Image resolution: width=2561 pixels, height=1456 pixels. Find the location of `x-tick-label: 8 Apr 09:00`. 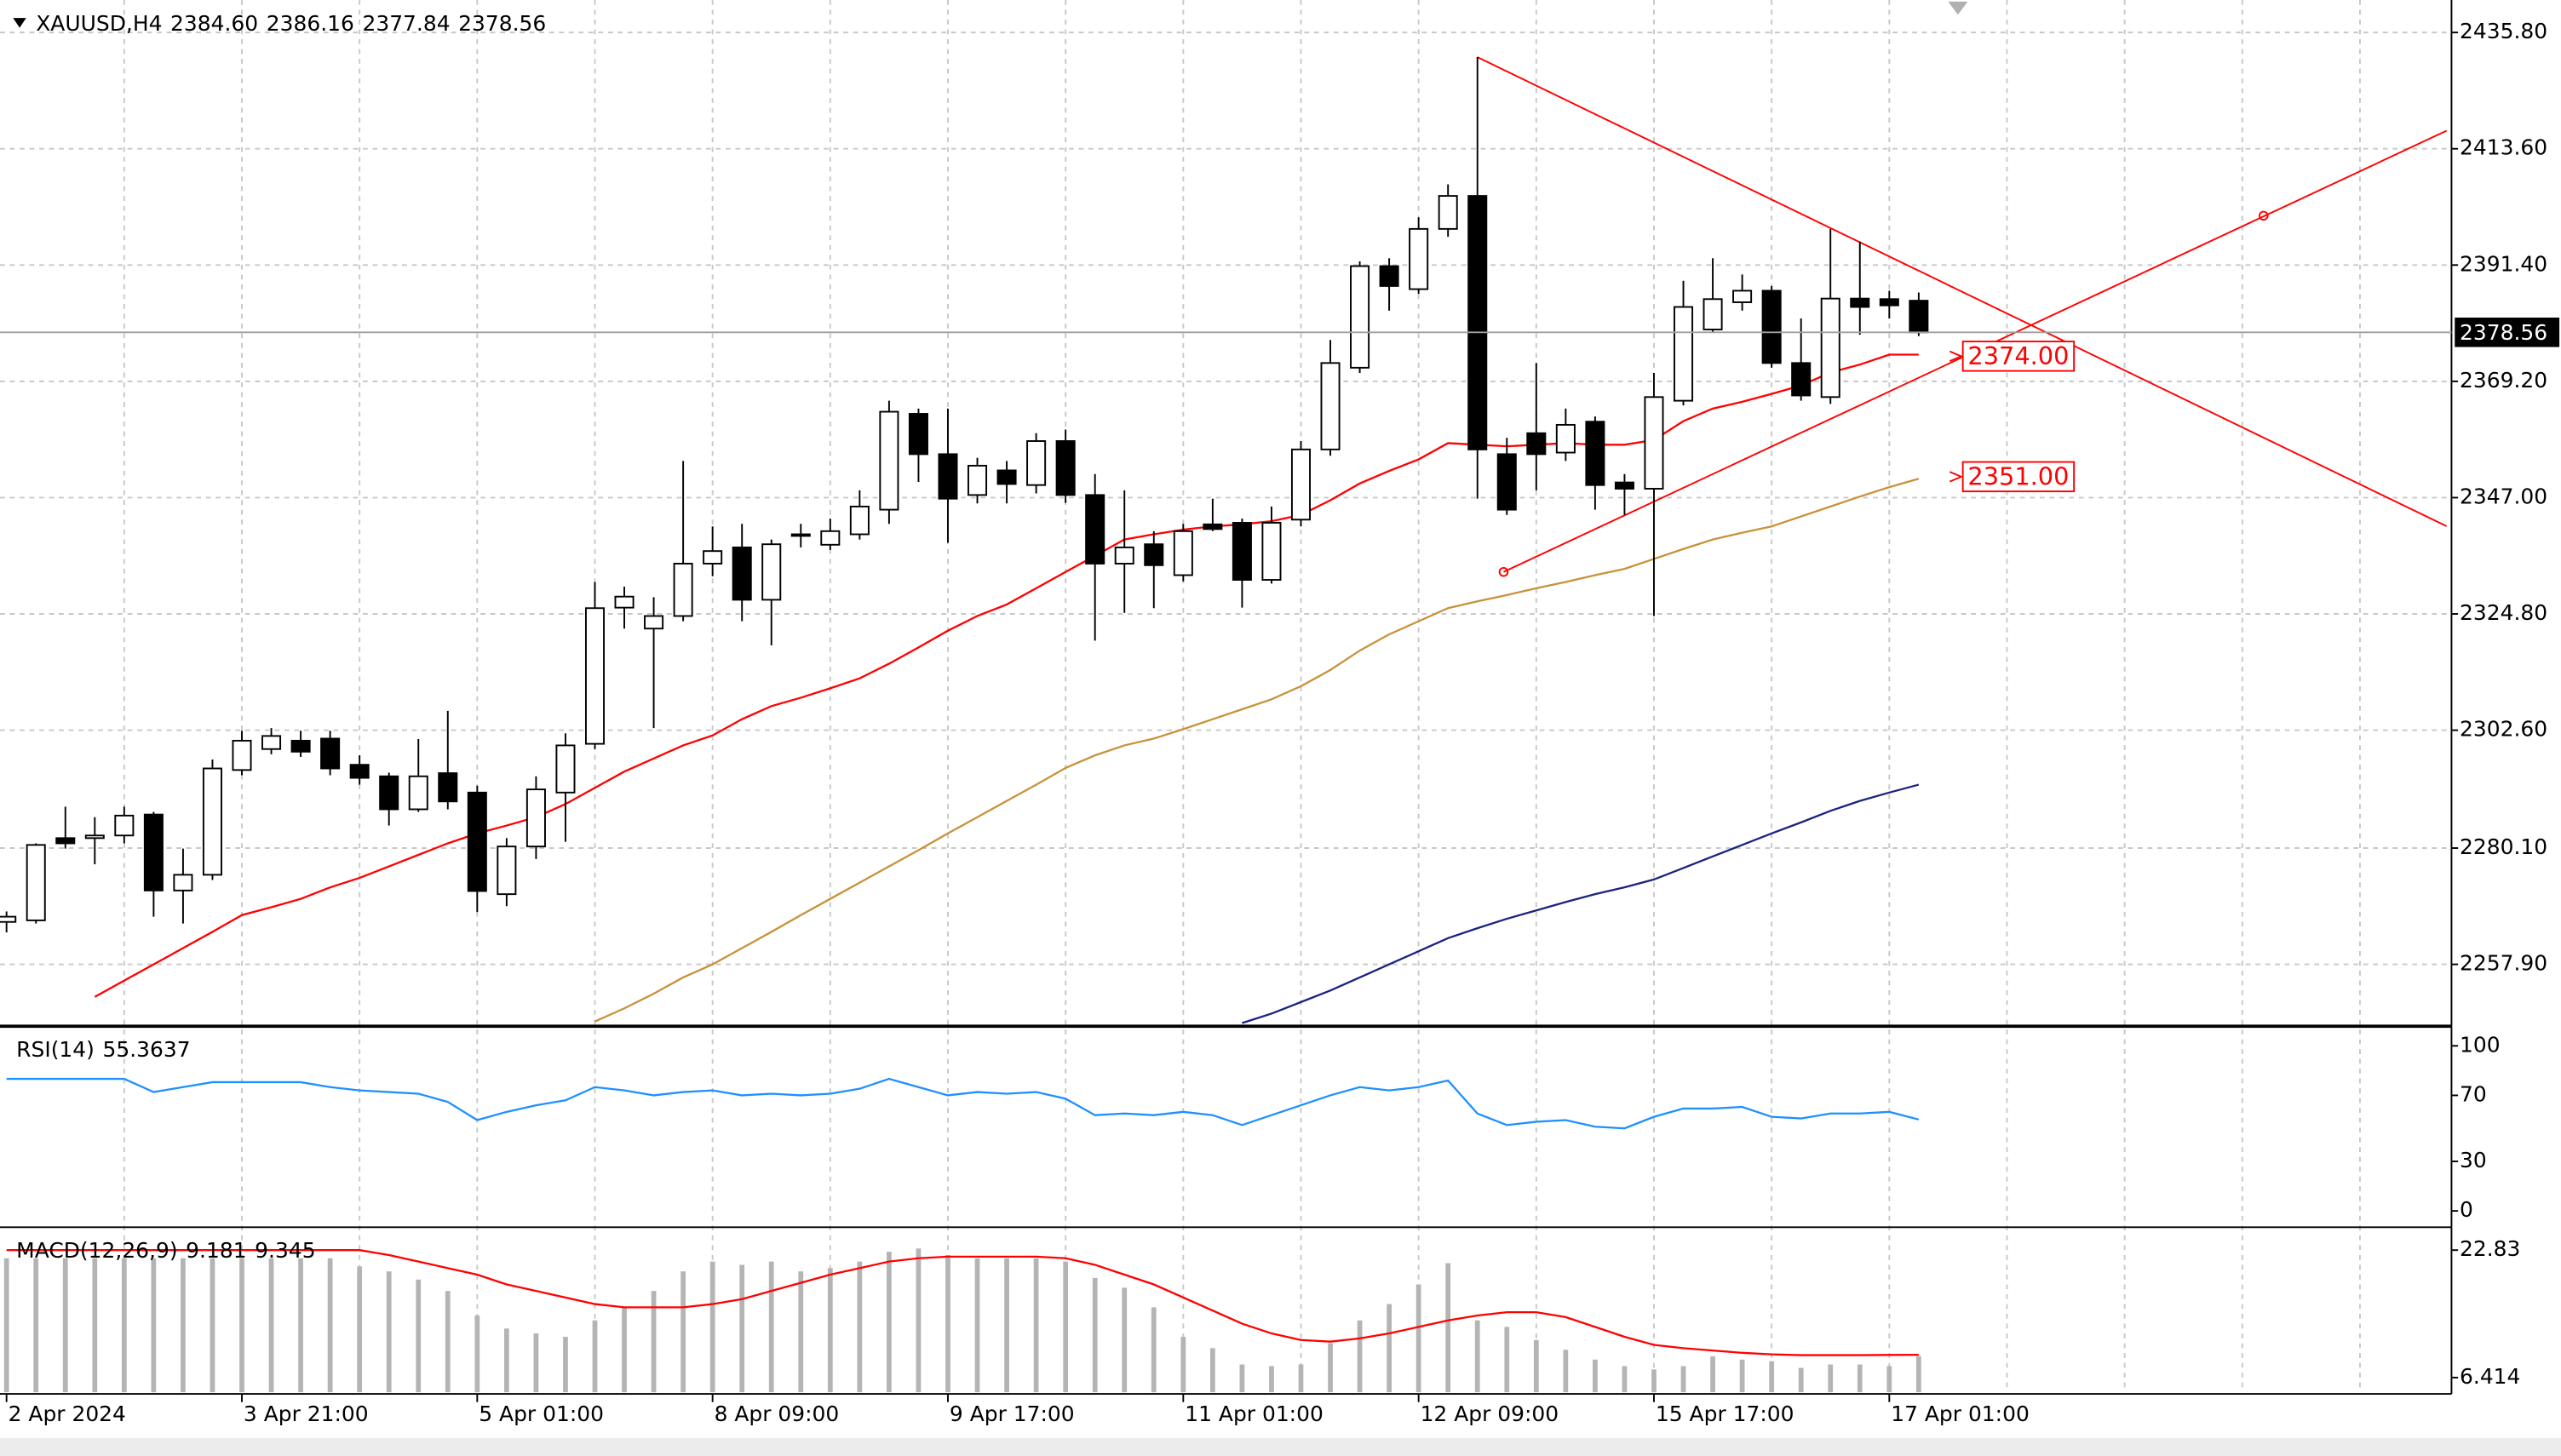

x-tick-label: 8 Apr 09:00 is located at coordinates (777, 1414).